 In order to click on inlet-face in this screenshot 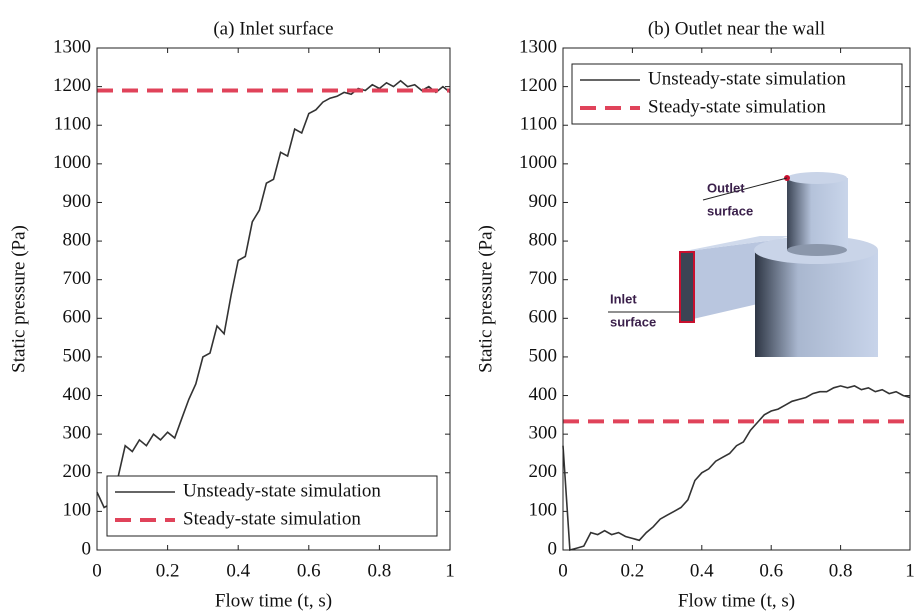, I will do `click(687, 287)`.